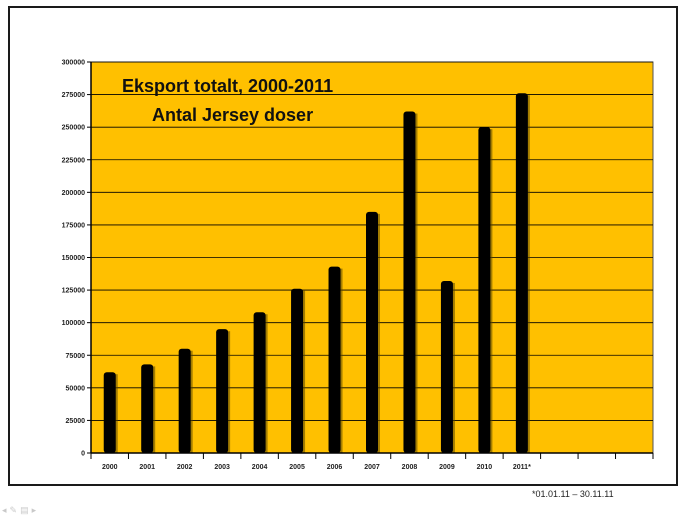 Image resolution: width=683 pixels, height=519 pixels. I want to click on bar-2005, so click(297, 370).